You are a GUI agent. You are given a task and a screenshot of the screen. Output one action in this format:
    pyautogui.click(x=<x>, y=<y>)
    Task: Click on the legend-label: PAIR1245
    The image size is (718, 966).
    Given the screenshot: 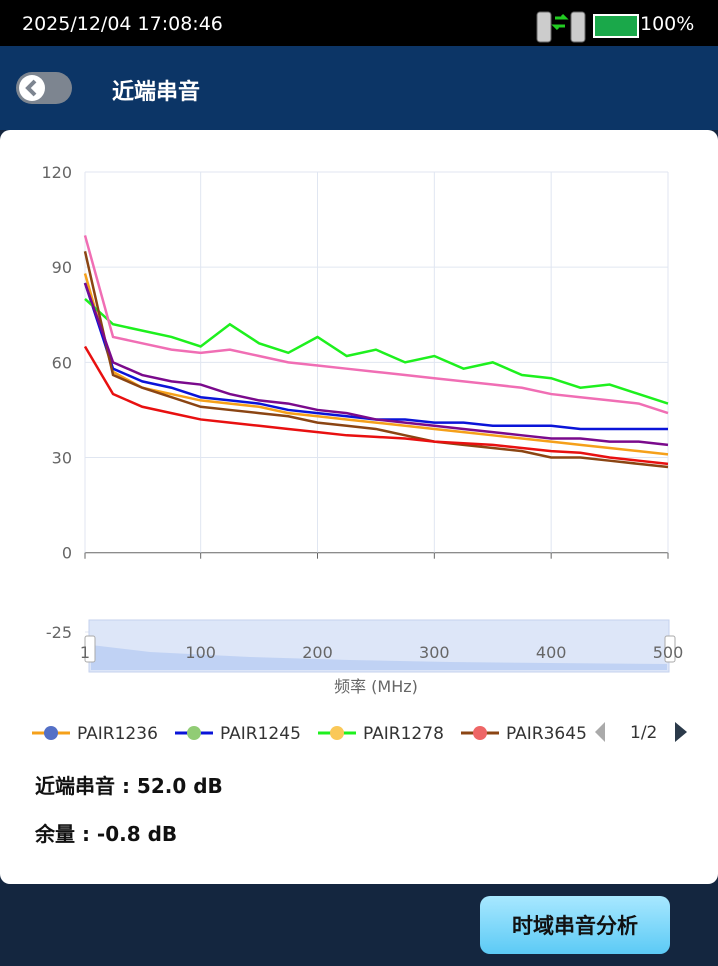 What is the action you would take?
    pyautogui.click(x=260, y=734)
    